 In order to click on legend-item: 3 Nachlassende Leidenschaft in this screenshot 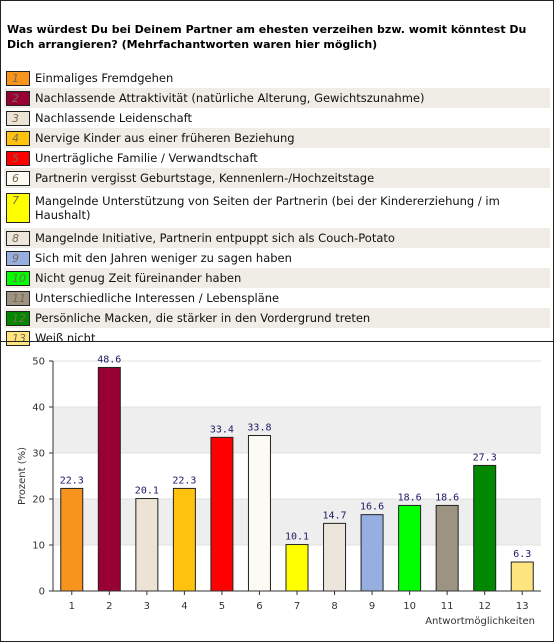, I will do `click(277, 118)`.